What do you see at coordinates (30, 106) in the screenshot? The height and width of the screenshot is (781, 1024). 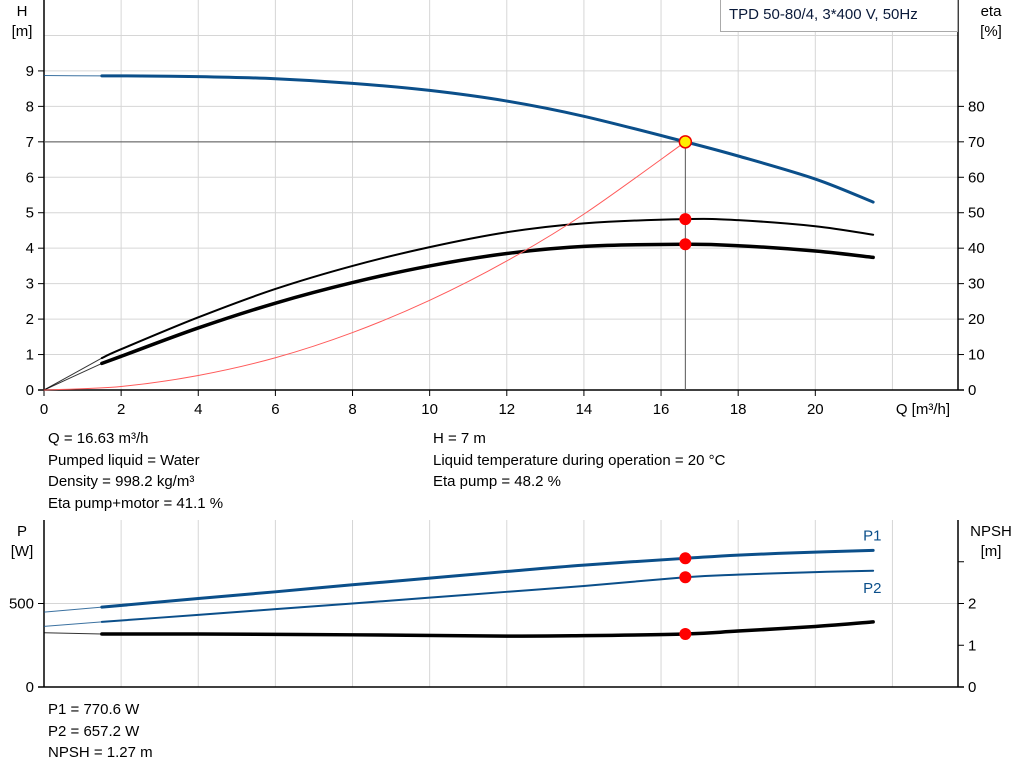 I see `y-tick-label-left: 8` at bounding box center [30, 106].